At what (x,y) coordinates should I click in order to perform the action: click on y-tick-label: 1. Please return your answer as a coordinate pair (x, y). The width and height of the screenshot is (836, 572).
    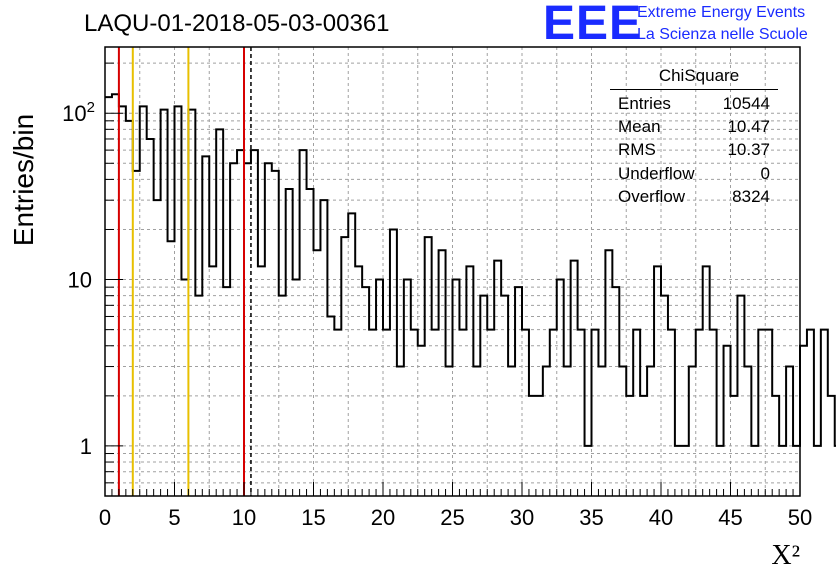
    Looking at the image, I should click on (86, 446).